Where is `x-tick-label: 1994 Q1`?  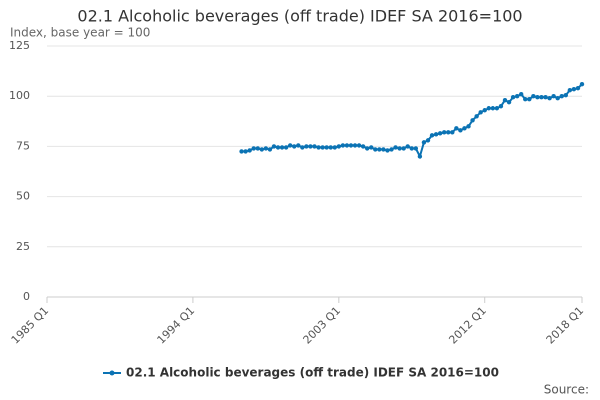 x-tick-label: 1994 Q1 is located at coordinates (176, 325).